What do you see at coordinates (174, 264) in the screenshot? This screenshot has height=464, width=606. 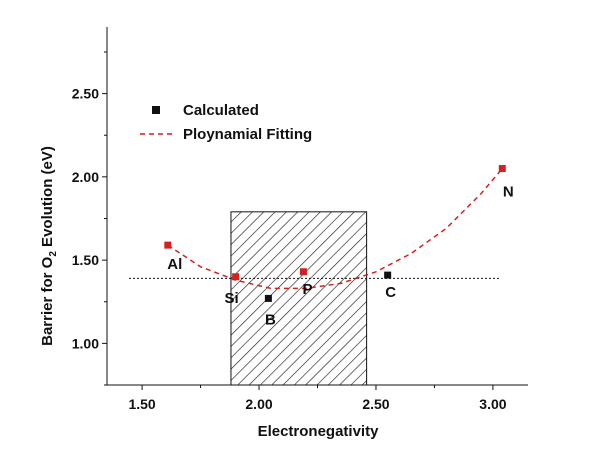 I see `point-label-al: Al` at bounding box center [174, 264].